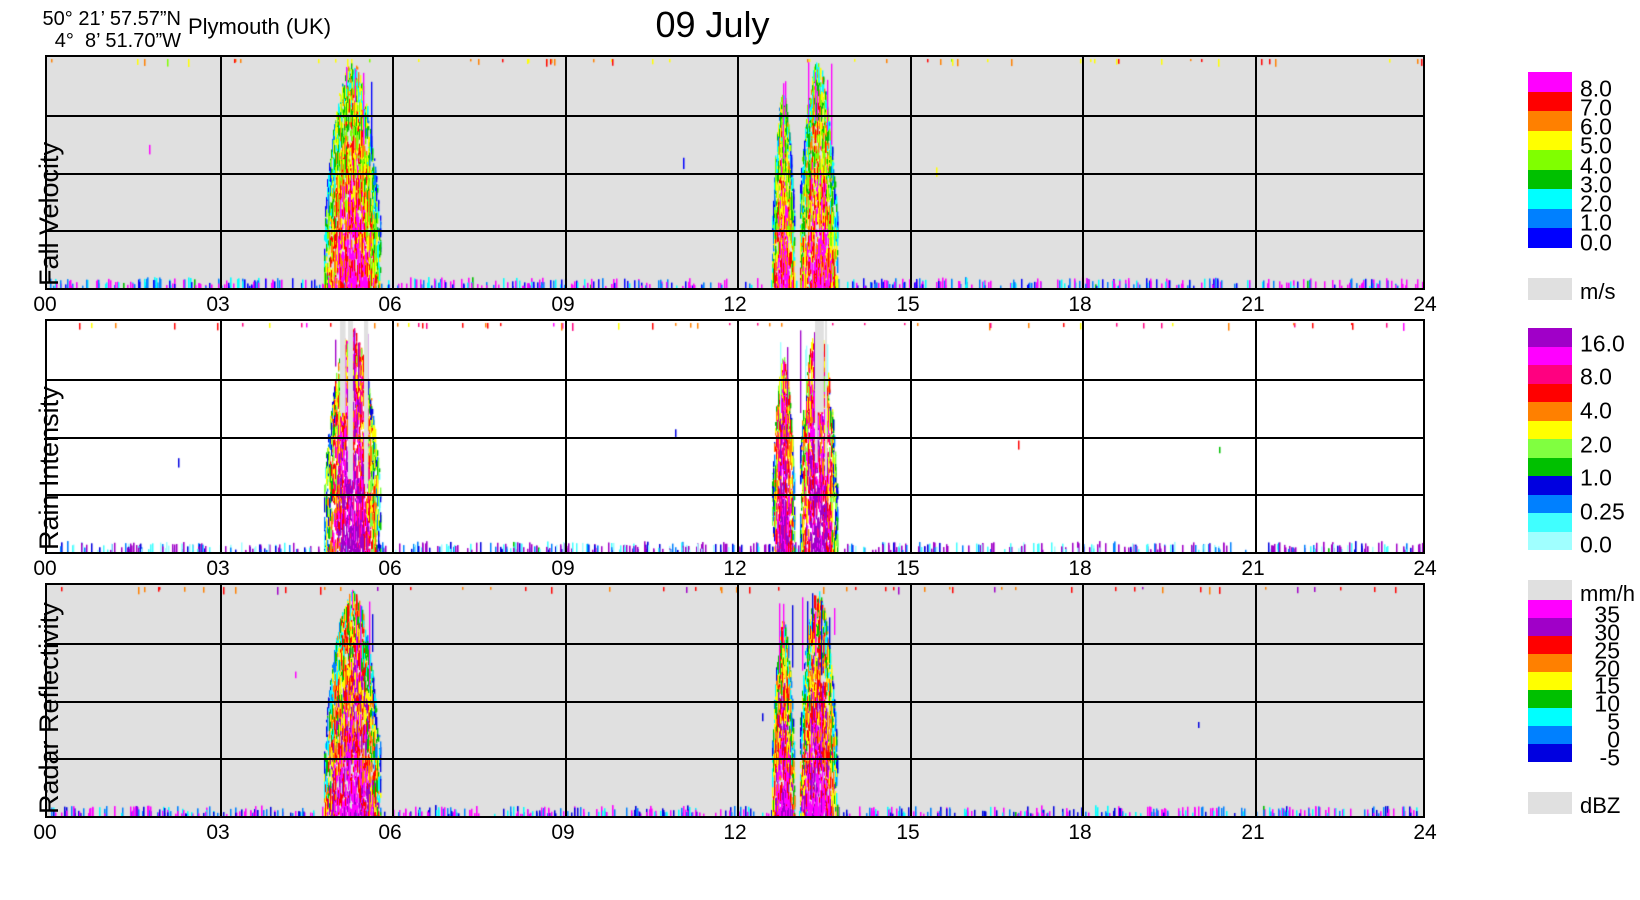  I want to click on colorbar-tick-label: 7.0, so click(1596, 107).